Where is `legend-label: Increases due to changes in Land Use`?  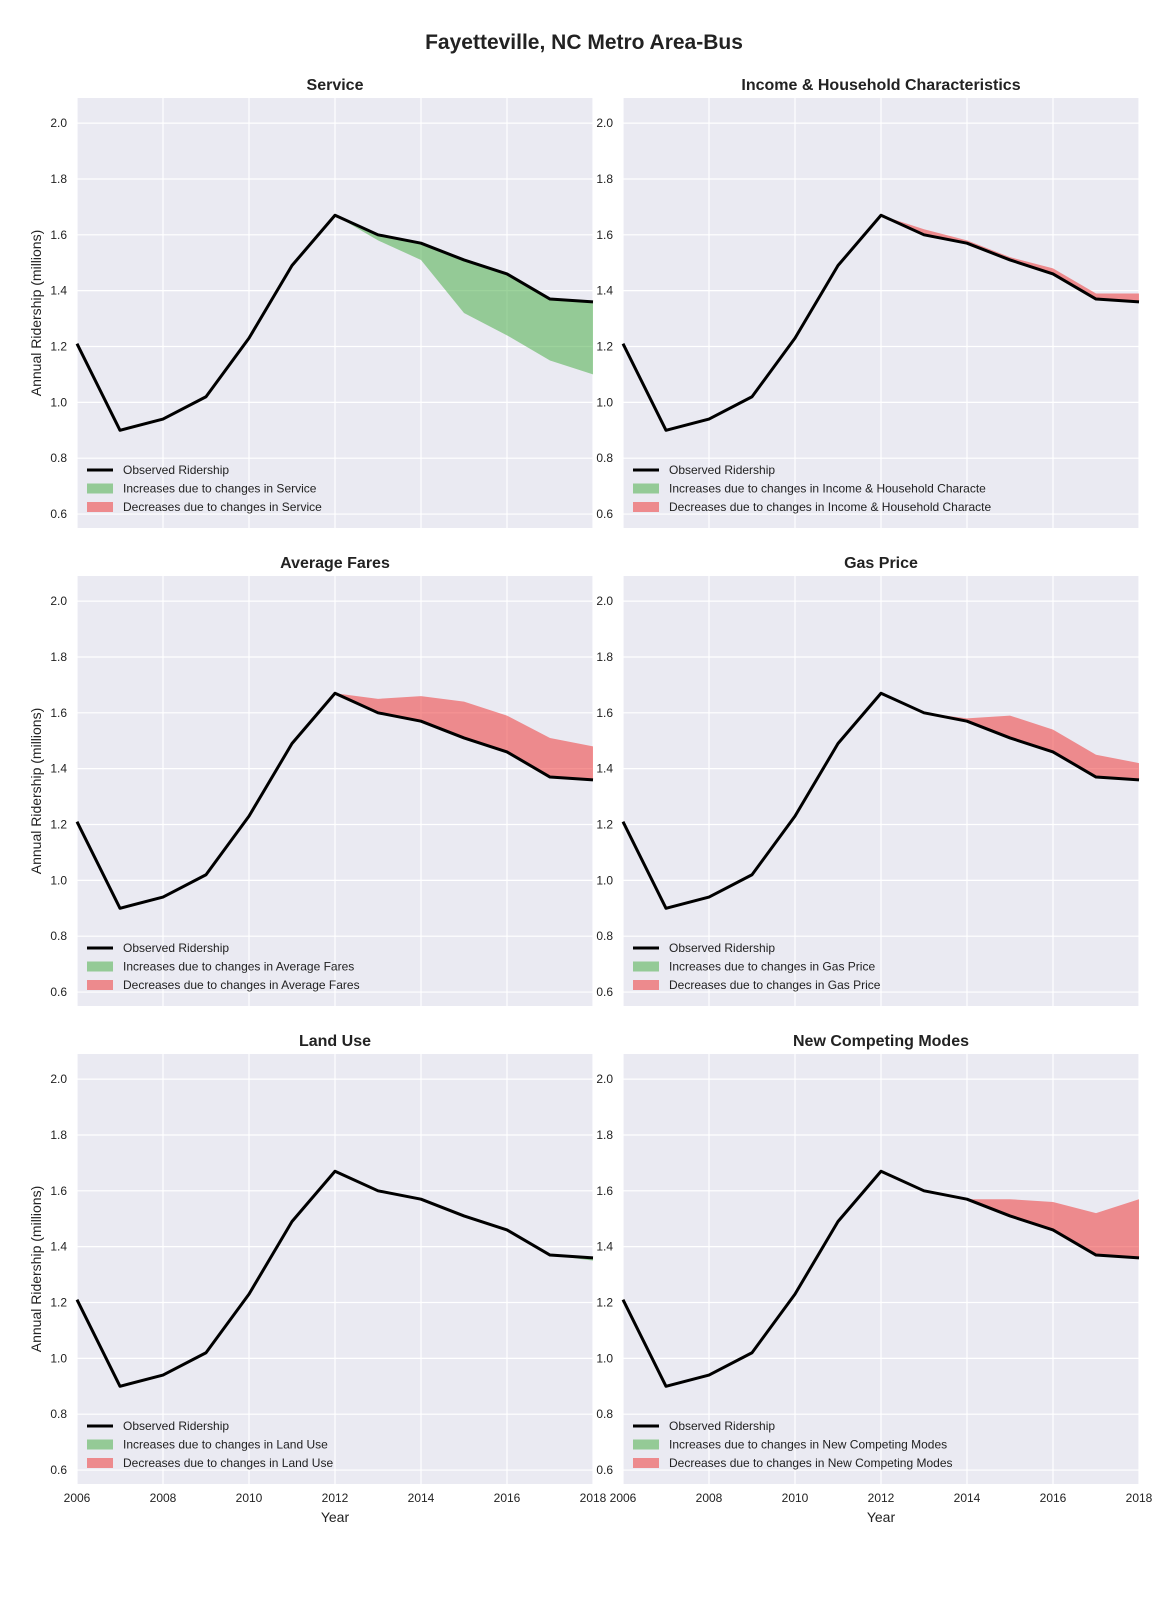 legend-label: Increases due to changes in Land Use is located at coordinates (225, 1445).